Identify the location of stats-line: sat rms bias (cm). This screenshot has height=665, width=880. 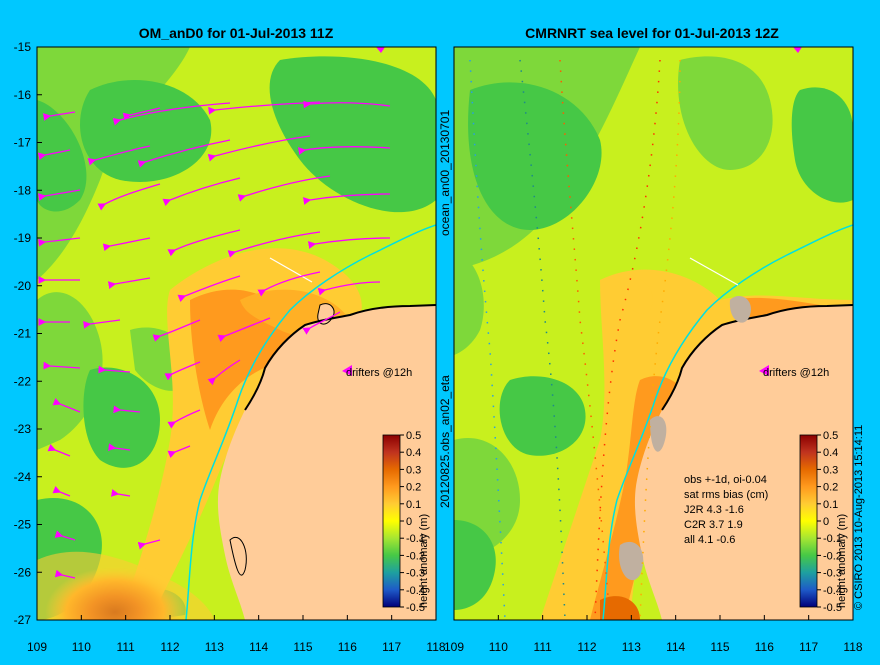
(726, 495).